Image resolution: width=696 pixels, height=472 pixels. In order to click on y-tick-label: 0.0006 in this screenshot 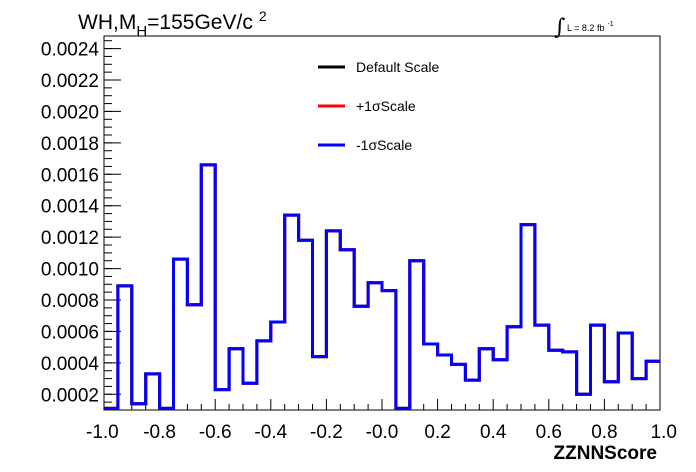, I will do `click(70, 332)`.